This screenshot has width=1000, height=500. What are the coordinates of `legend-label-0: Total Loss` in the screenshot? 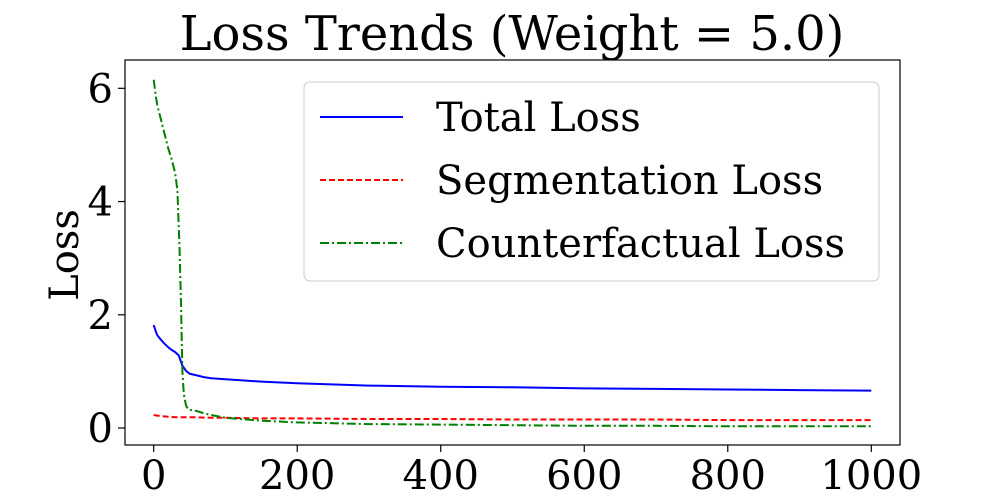 It's located at (538, 118).